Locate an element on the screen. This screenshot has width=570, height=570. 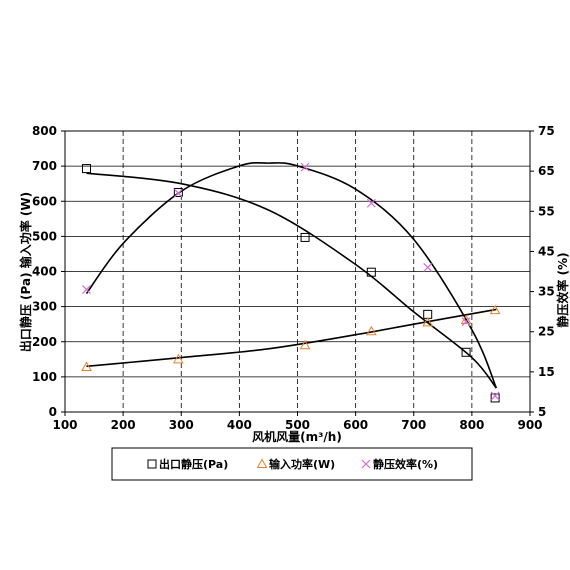
x-tick-label: 900 is located at coordinates (529, 425).